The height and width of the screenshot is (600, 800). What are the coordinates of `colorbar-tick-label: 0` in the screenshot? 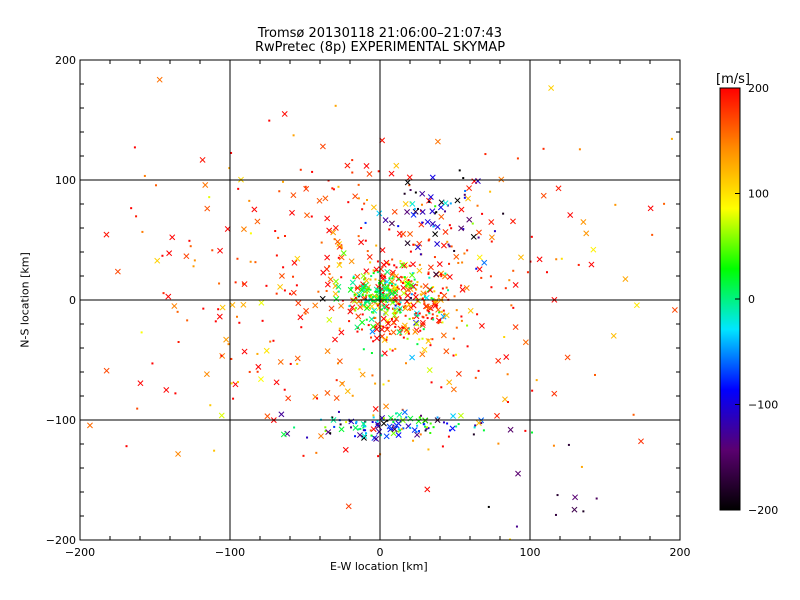 It's located at (751, 299).